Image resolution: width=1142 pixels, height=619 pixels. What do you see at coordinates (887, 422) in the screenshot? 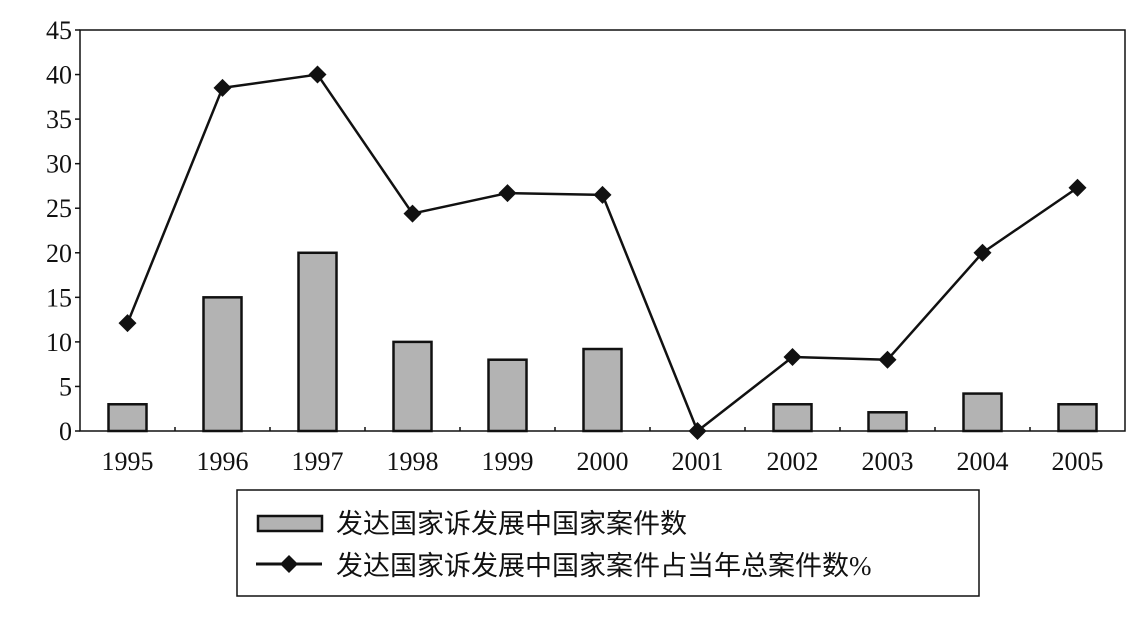
I see `bar-2003` at bounding box center [887, 422].